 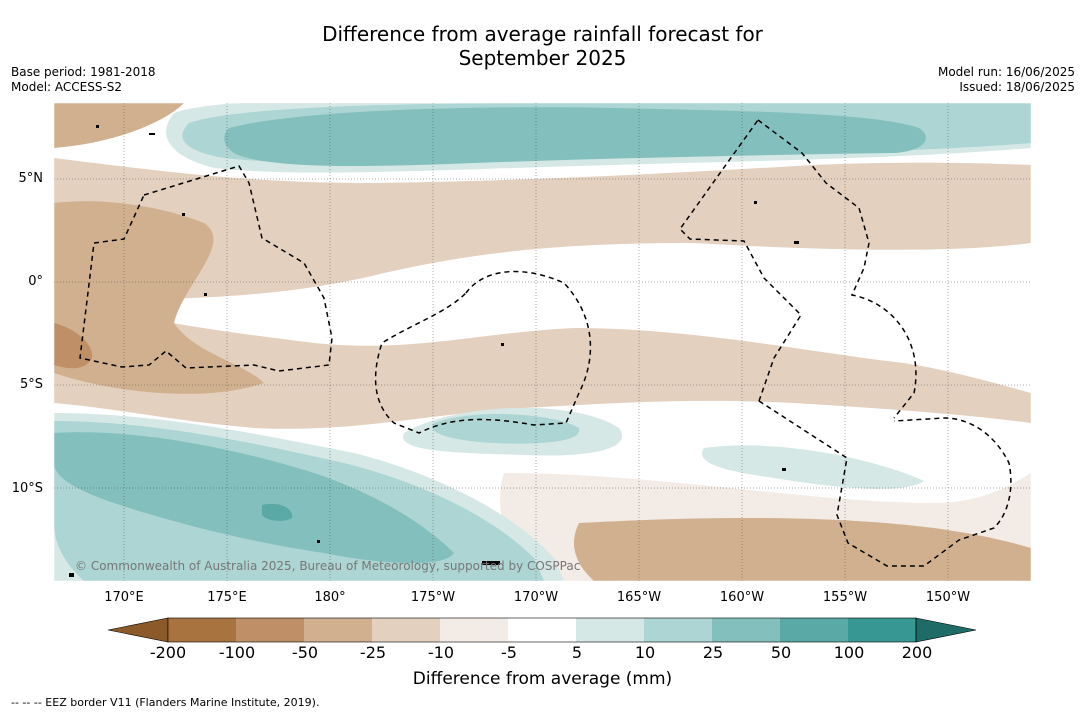 I want to click on colorbar-label: -50, so click(x=305, y=652).